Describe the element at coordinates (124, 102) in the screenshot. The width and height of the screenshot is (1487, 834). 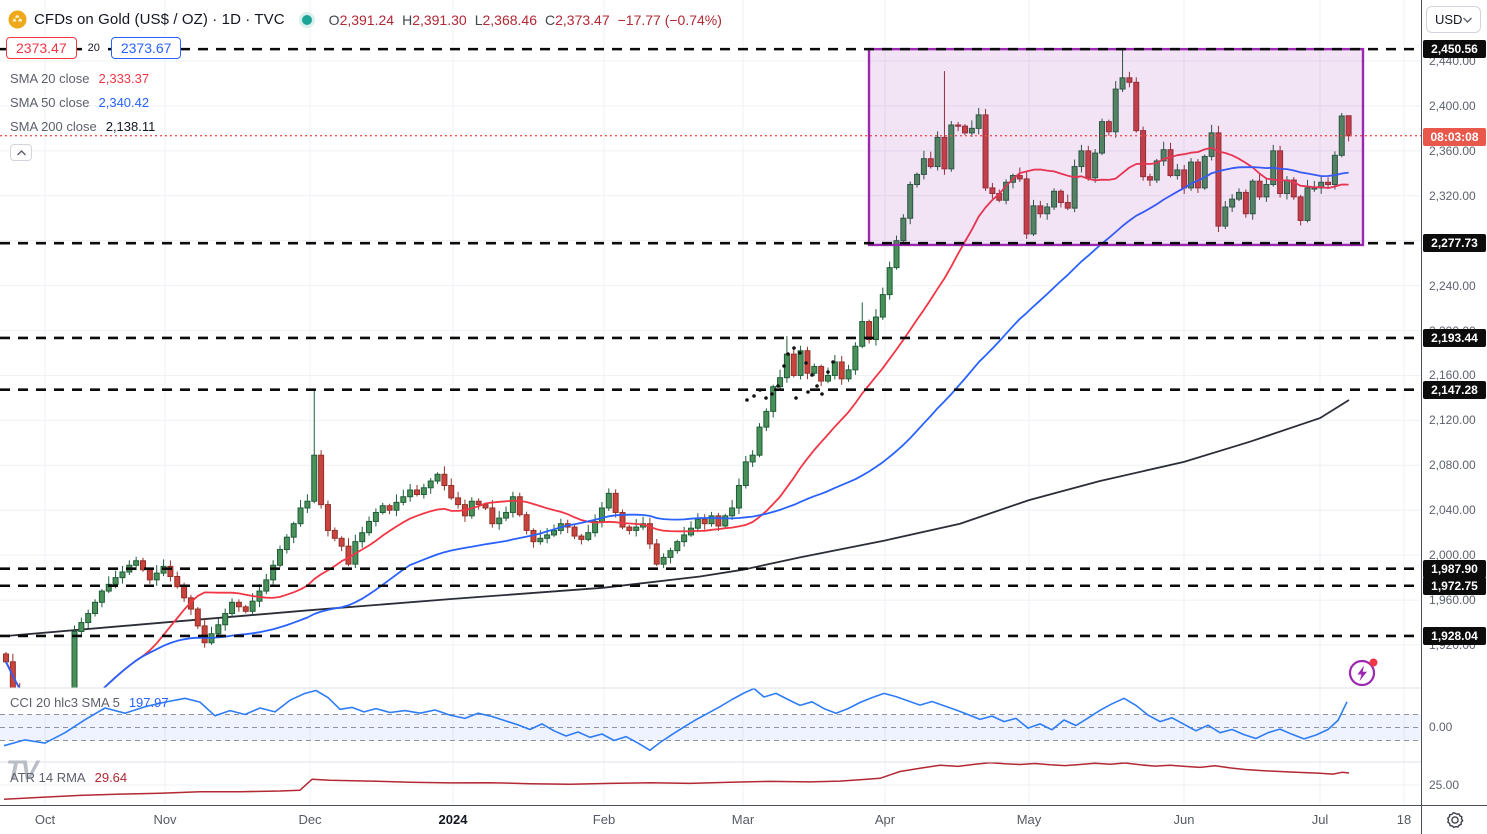
I see `sma50-value: 2,340.42` at that location.